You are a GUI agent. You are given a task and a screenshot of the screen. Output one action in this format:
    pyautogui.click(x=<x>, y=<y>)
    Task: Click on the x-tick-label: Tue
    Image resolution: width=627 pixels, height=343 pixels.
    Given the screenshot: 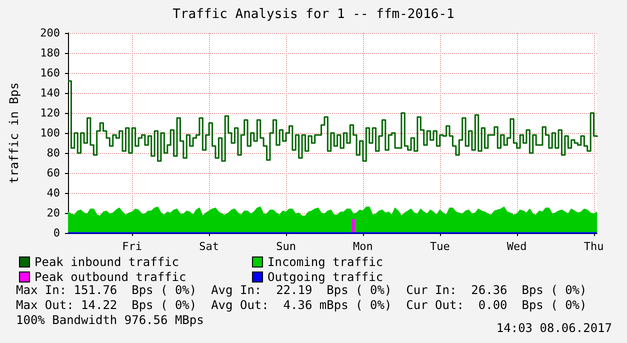 What is the action you would take?
    pyautogui.click(x=440, y=246)
    